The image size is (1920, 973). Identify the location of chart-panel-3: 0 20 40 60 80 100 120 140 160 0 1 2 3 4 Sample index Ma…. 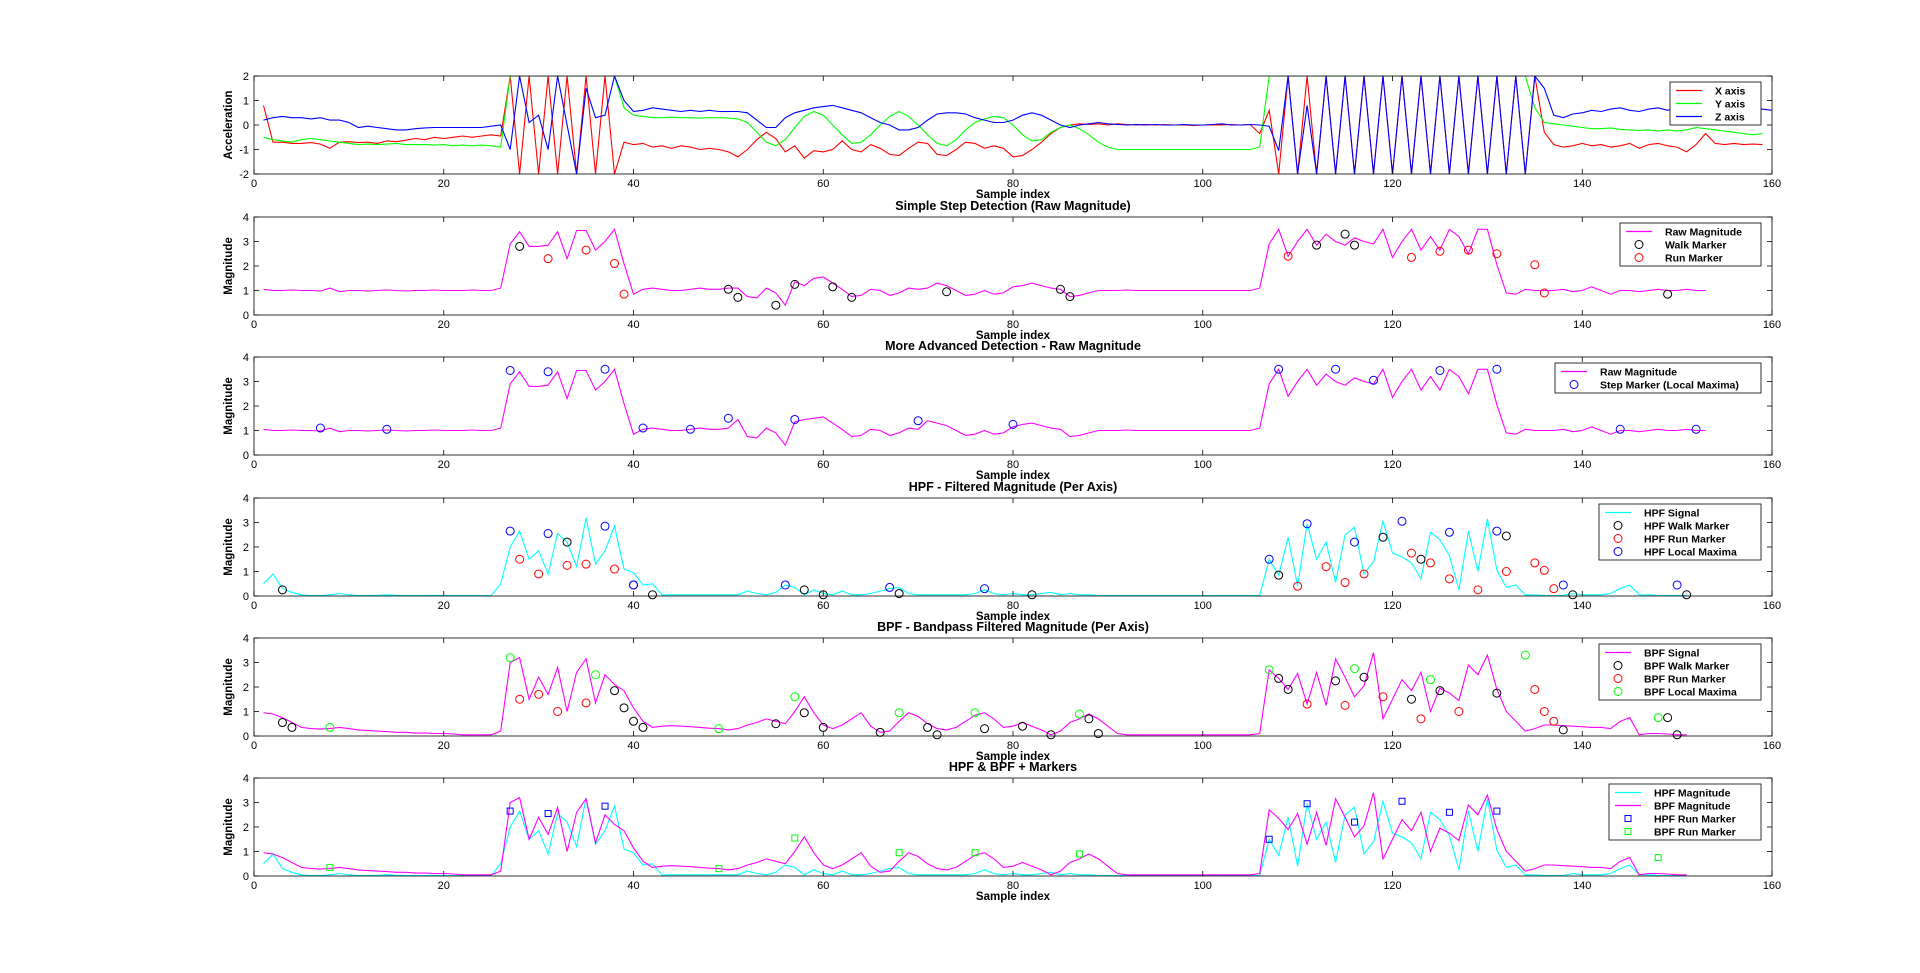
(1002, 410).